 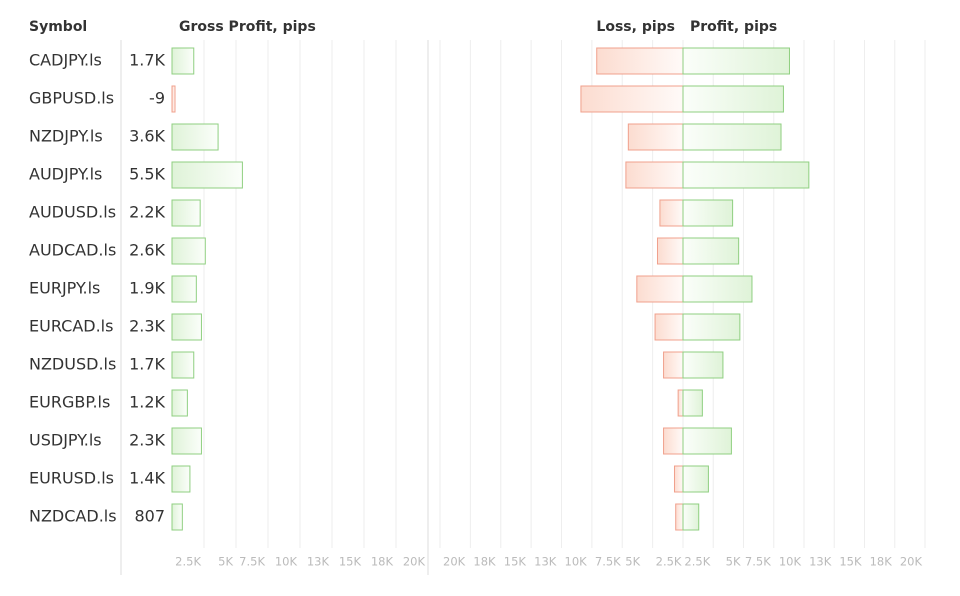 I want to click on value-label: 5.5K, so click(x=147, y=174).